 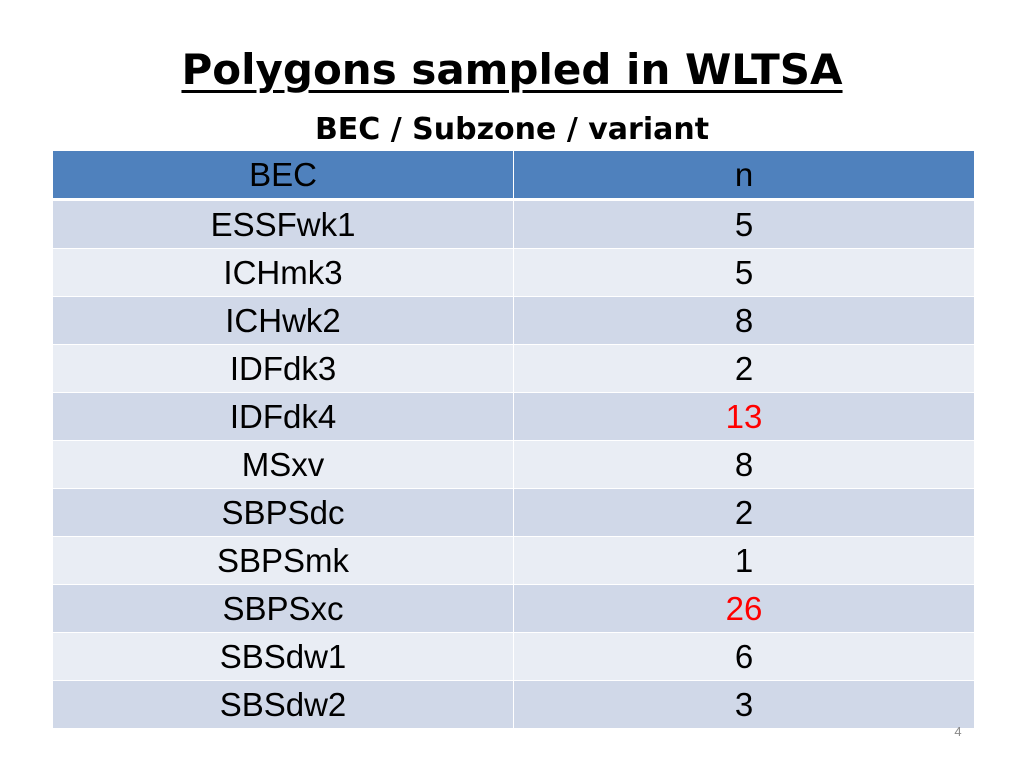 I want to click on column-header-n: n, so click(x=744, y=175).